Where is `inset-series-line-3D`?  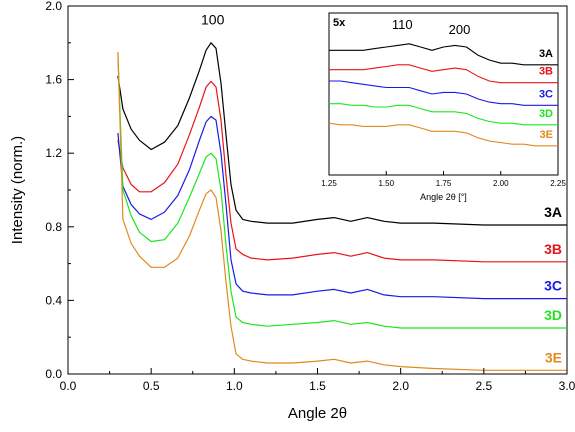 inset-series-line-3D is located at coordinates (443, 114).